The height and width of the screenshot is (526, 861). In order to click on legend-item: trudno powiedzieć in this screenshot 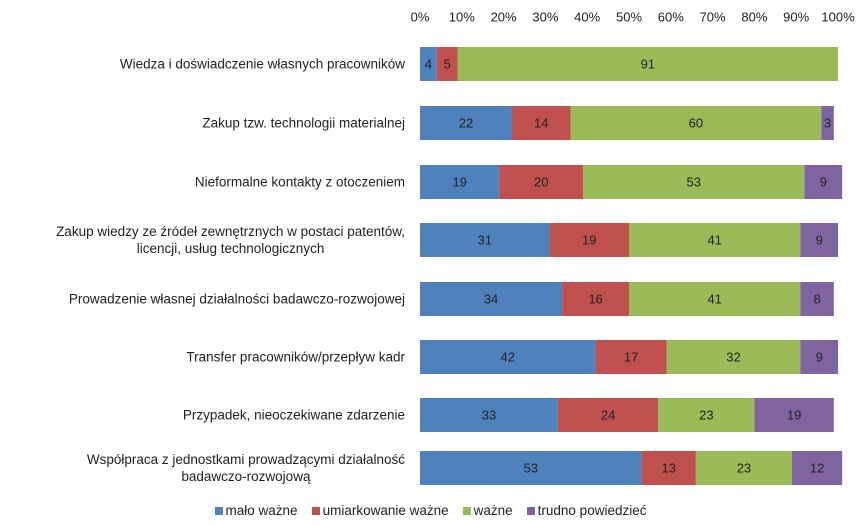, I will do `click(586, 510)`.